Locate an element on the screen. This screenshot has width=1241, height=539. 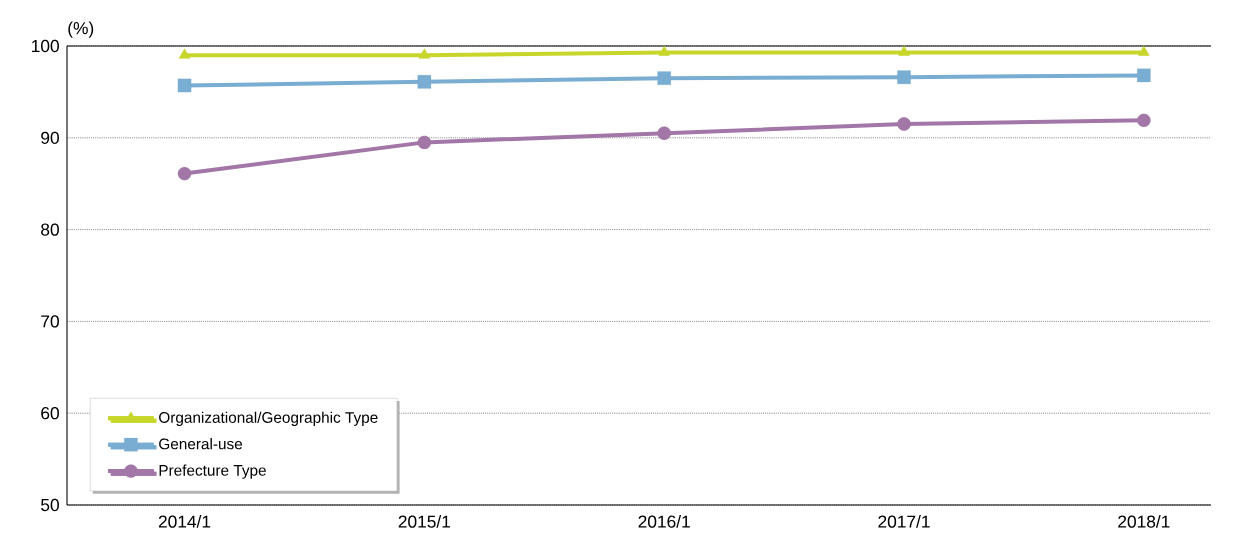
y-tick-label: 70 is located at coordinates (50, 321).